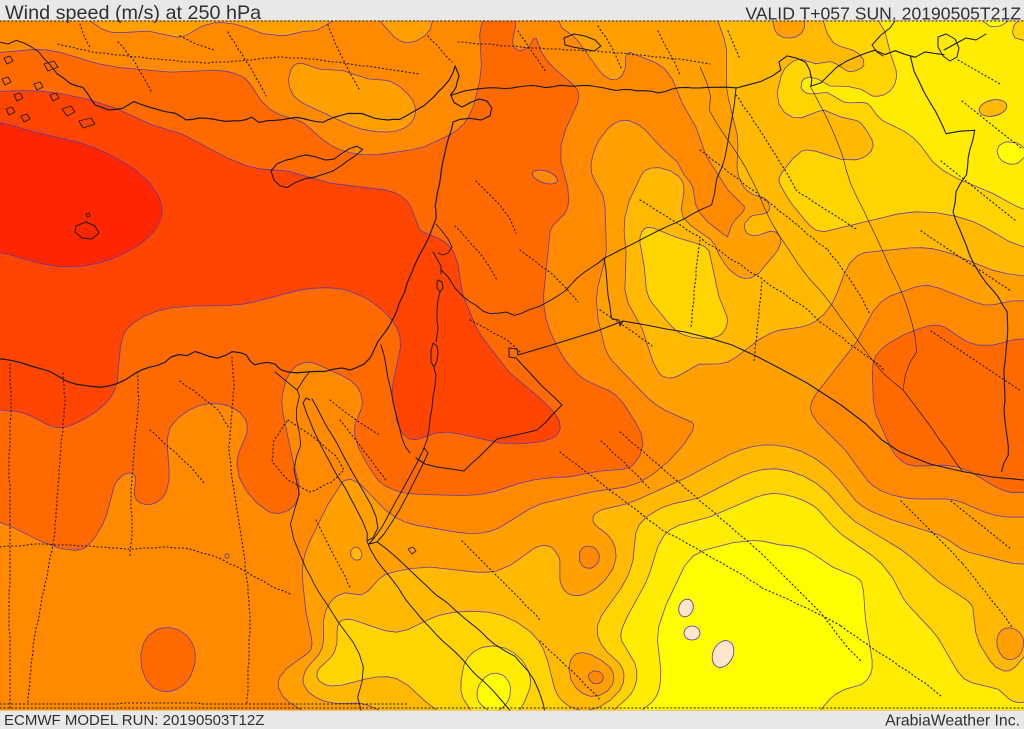  I want to click on svg-text: ECMWF MODEL RUN: 20190503T12Z, so click(134, 720).